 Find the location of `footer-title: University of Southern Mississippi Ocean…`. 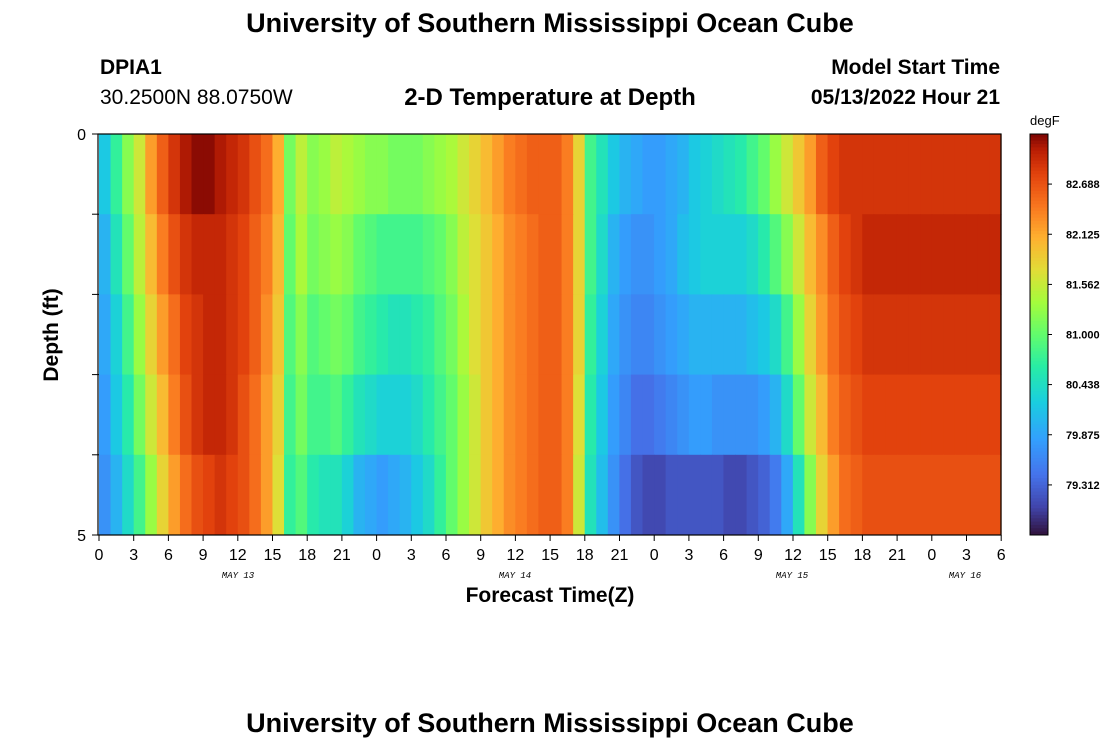

footer-title: University of Southern Mississippi Ocean… is located at coordinates (550, 723).